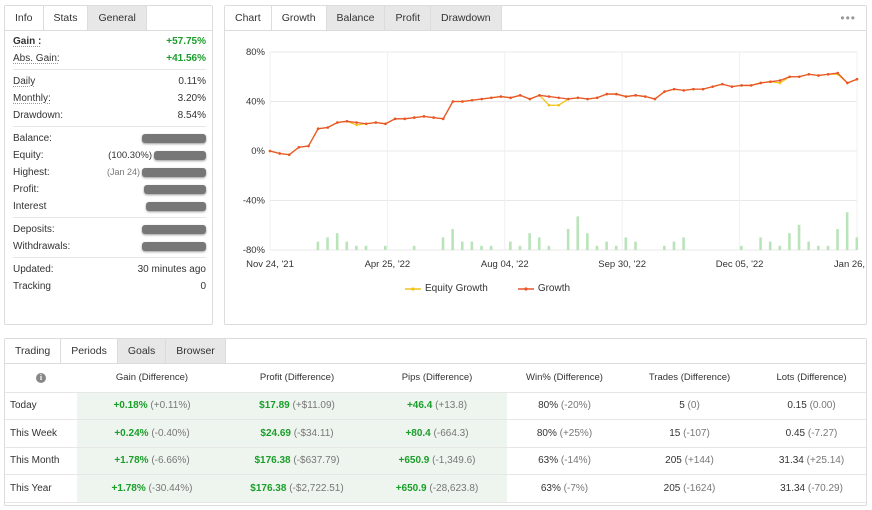 The image size is (872, 510). What do you see at coordinates (186, 41) in the screenshot?
I see `gain-value: +57.75%` at bounding box center [186, 41].